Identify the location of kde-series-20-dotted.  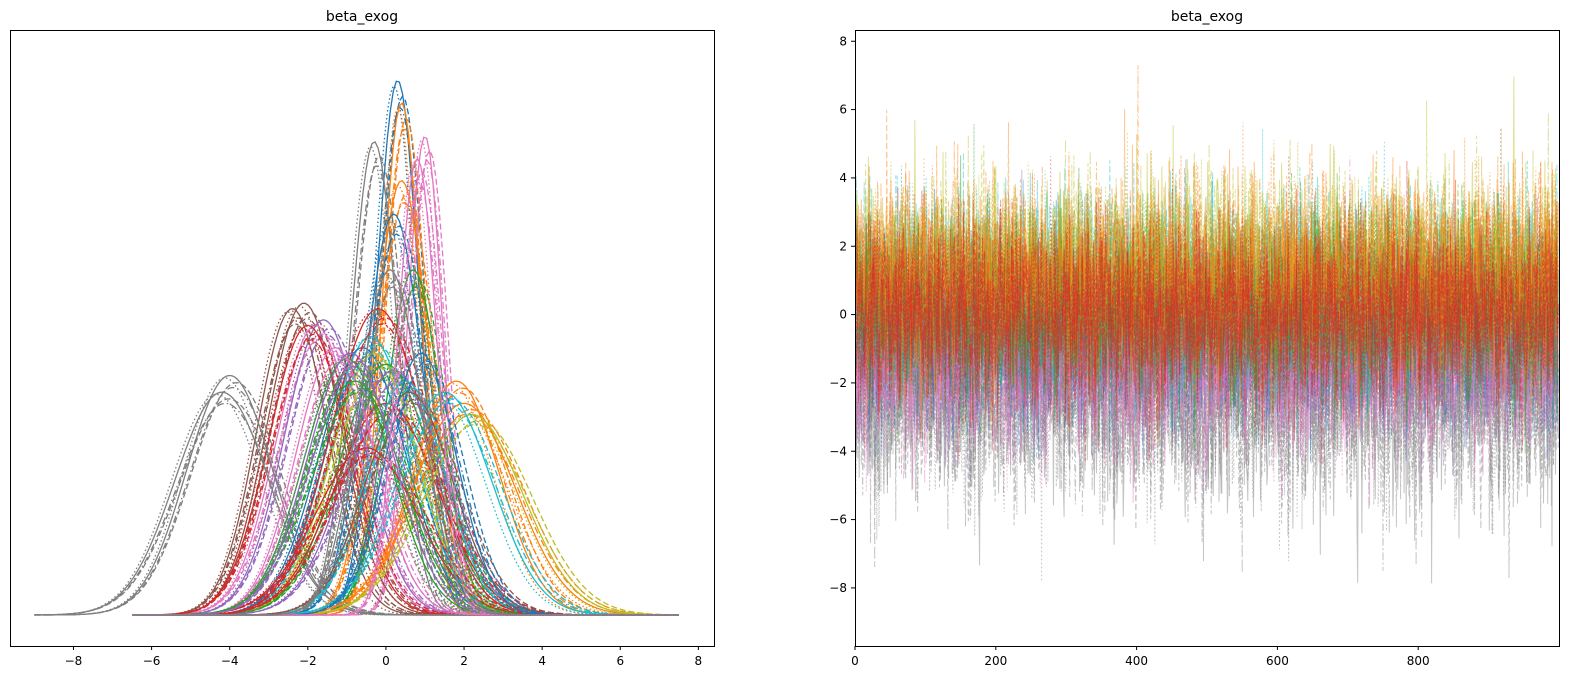
(405, 510).